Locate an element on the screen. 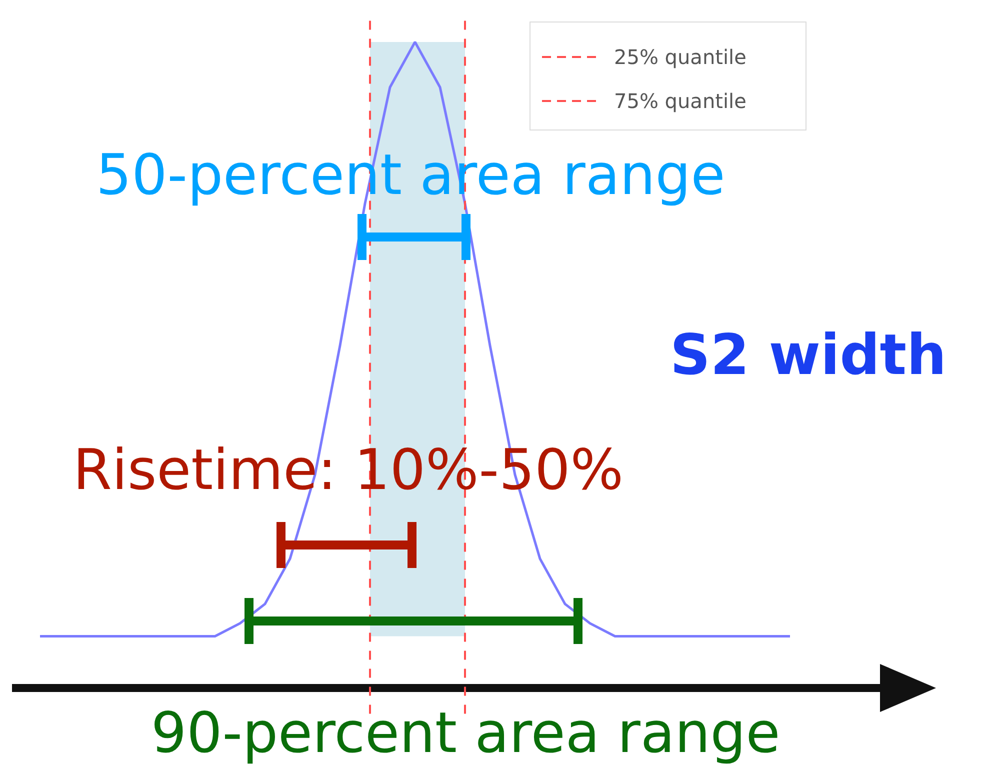 Image resolution: width=984 pixels, height=770 pixels. annotation: 50-percent area range is located at coordinates (411, 175).